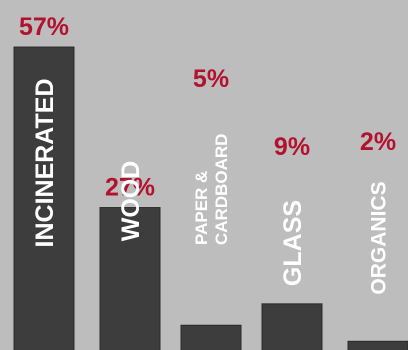  What do you see at coordinates (292, 326) in the screenshot?
I see `bar-glass` at bounding box center [292, 326].